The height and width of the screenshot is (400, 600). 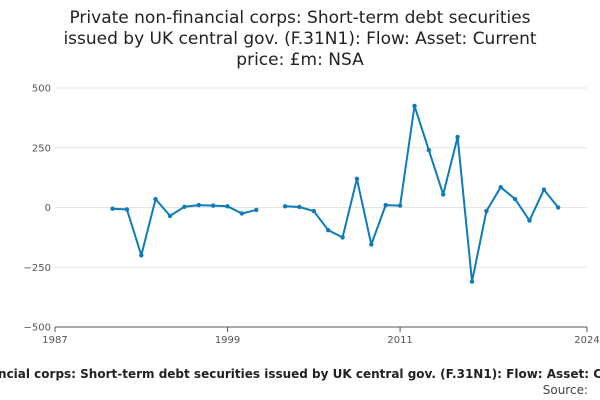 What do you see at coordinates (227, 340) in the screenshot?
I see `x-tick-label: 1999` at bounding box center [227, 340].